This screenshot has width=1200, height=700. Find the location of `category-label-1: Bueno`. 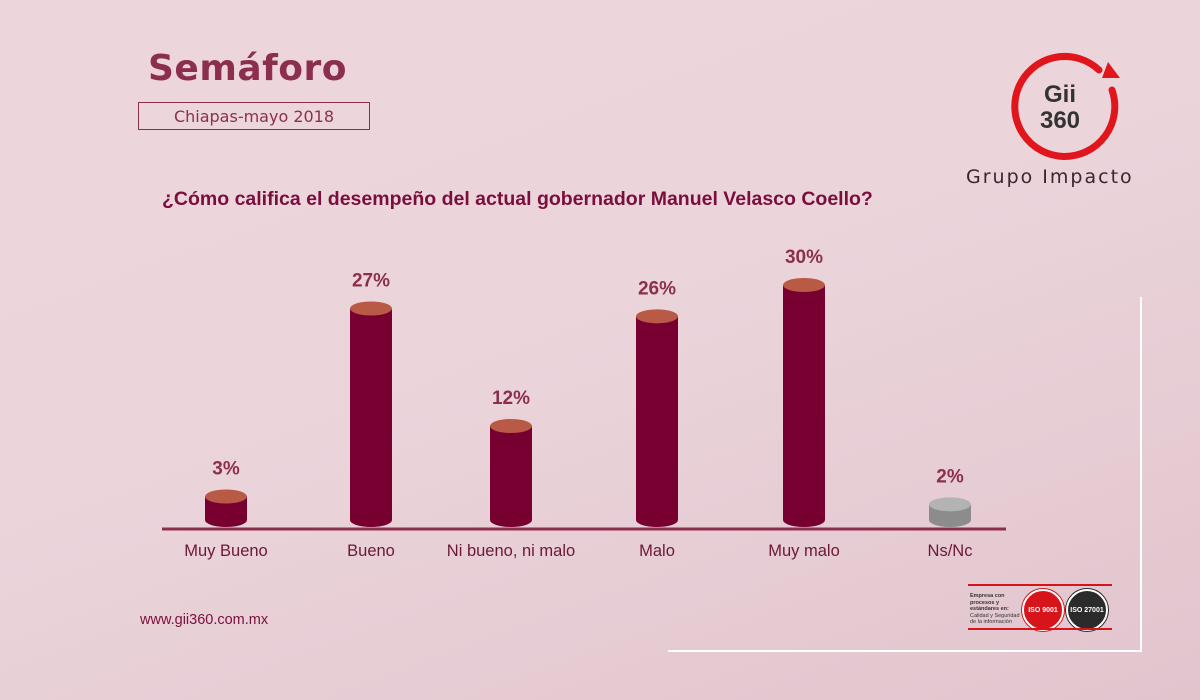

category-label-1: Bueno is located at coordinates (371, 551).